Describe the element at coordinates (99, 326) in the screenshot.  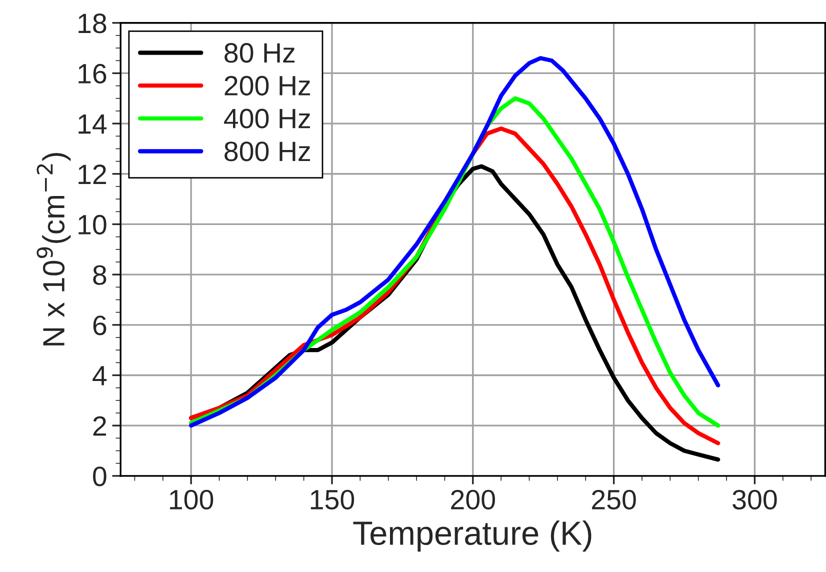
I see `y-tick-label: 6` at that location.